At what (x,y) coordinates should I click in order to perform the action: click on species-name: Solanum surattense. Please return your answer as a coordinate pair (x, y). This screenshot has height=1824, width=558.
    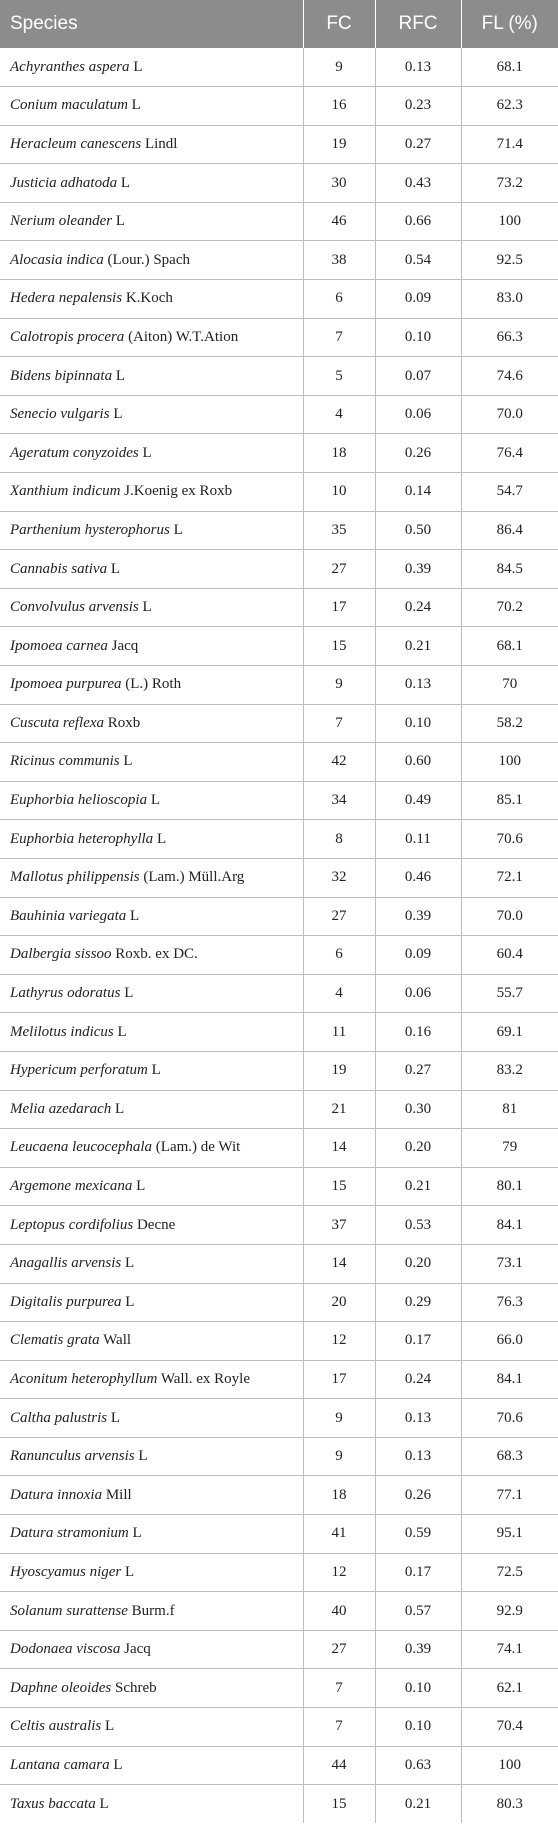
    Looking at the image, I should click on (69, 1610).